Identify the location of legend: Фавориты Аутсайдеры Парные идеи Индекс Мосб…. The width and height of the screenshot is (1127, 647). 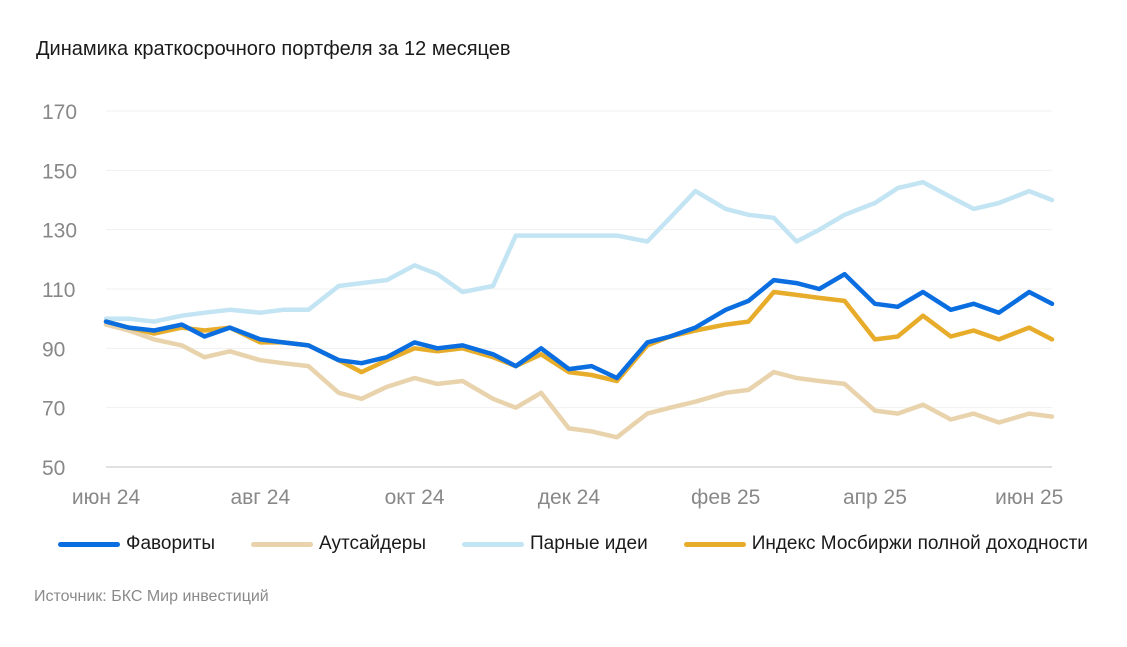
(573, 544).